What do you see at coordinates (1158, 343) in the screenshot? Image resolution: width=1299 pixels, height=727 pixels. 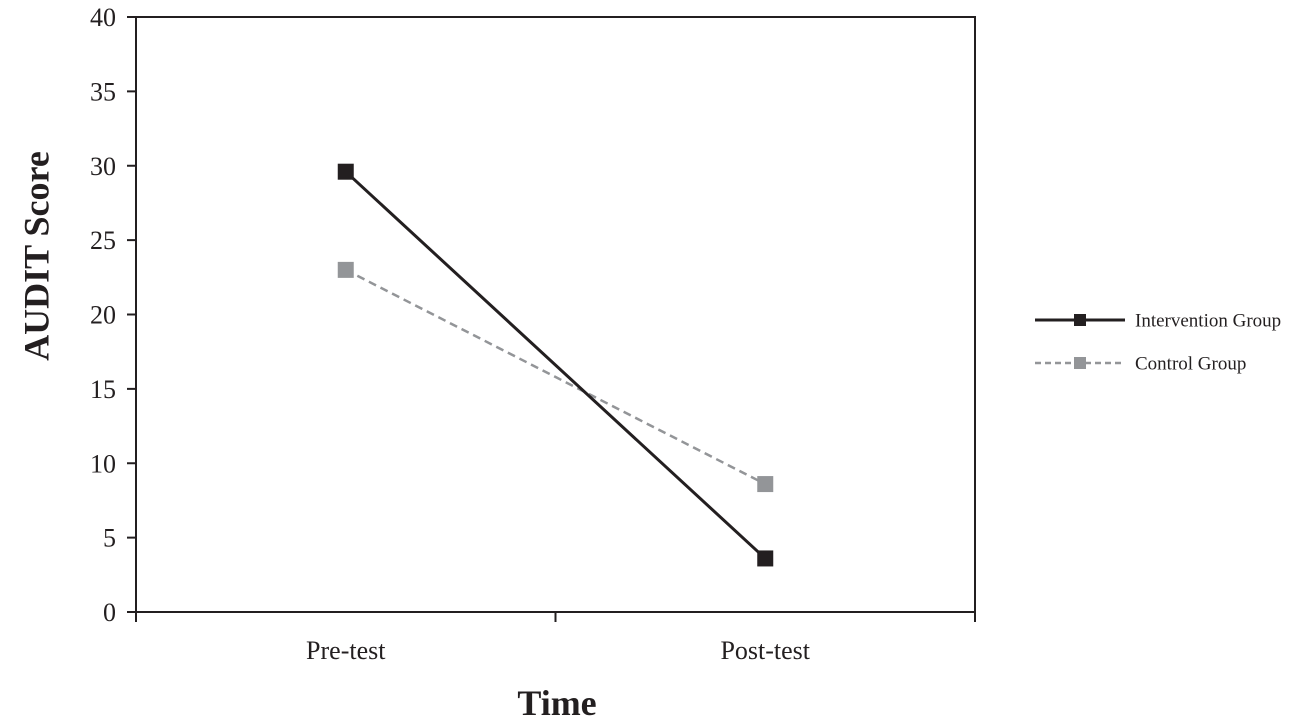 I see `legend: Intervention Group Control Group` at bounding box center [1158, 343].